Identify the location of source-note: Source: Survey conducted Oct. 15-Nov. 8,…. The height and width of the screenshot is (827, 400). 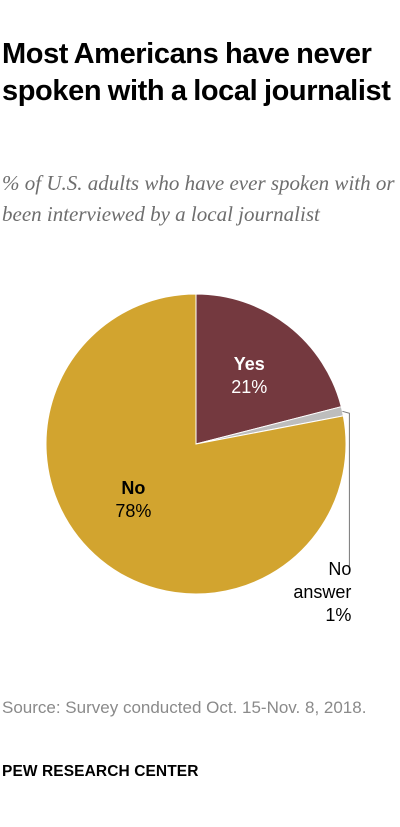
(184, 707).